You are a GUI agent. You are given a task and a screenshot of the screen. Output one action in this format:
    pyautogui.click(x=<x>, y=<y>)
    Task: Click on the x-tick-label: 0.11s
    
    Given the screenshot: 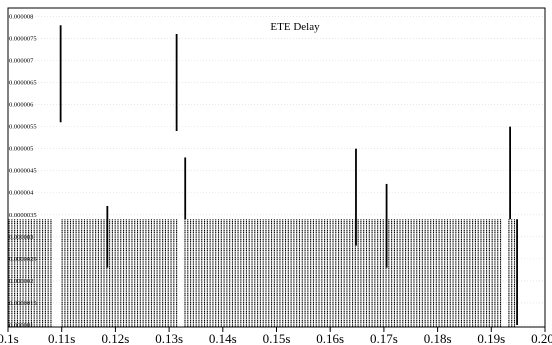 What is the action you would take?
    pyautogui.click(x=61, y=338)
    